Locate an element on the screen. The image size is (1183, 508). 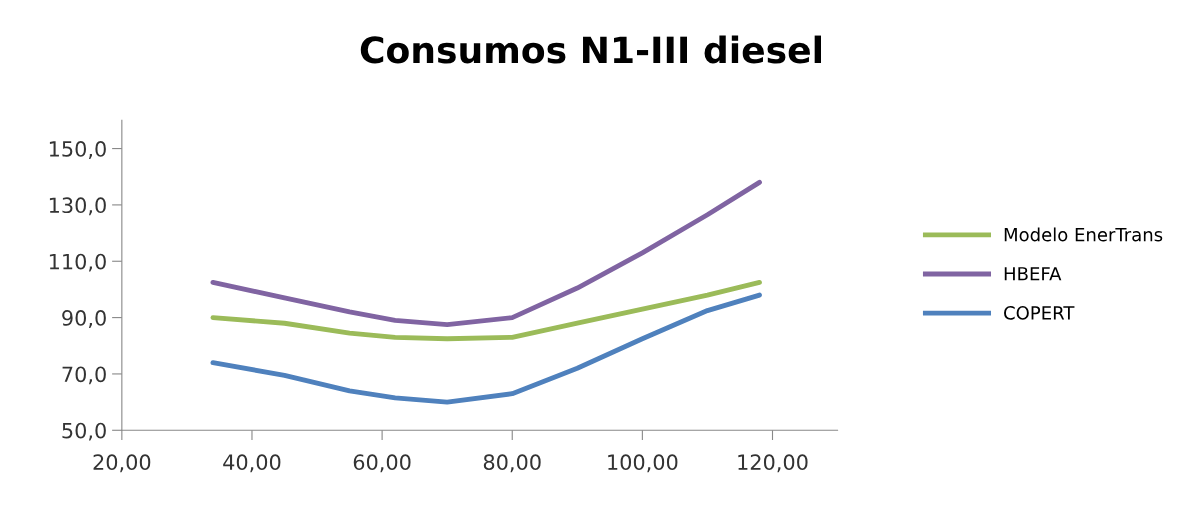
y-tick-label: 90,0 is located at coordinates (84, 319).